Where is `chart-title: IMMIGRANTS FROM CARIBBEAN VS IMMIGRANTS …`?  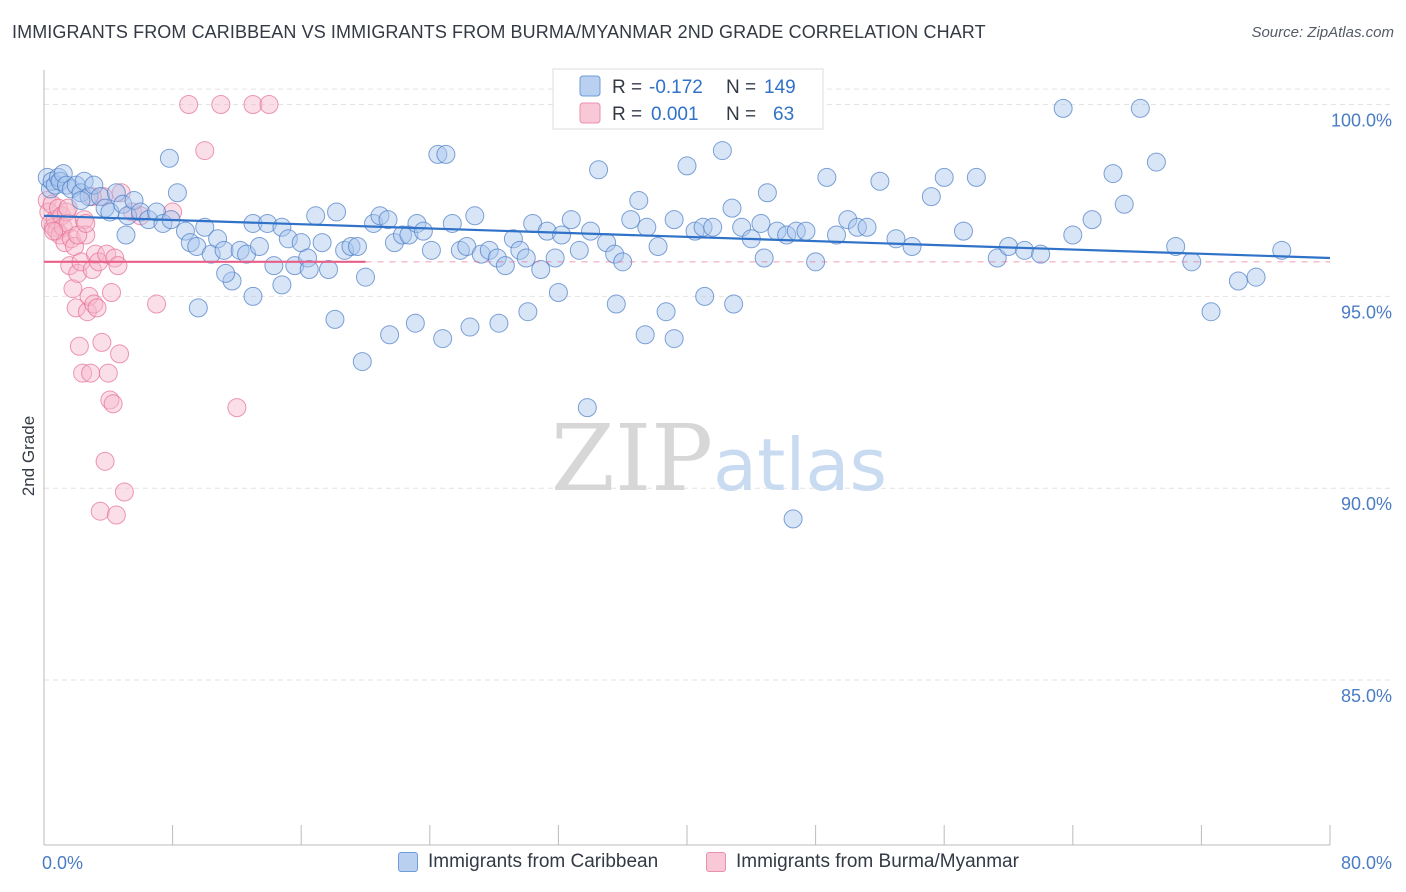 chart-title: IMMIGRANTS FROM CARIBBEAN VS IMMIGRANTS … is located at coordinates (499, 32).